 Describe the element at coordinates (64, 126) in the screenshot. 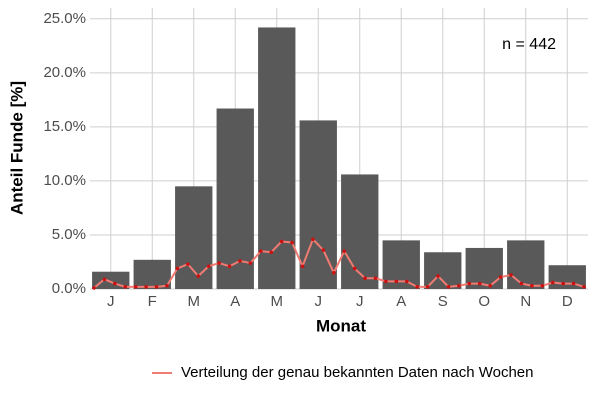

I see `y-tick-label: 15.0%` at that location.